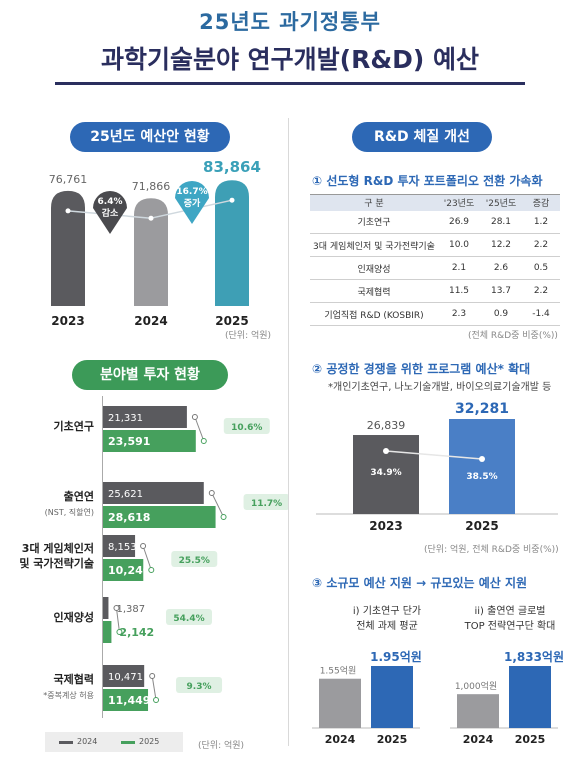  I want to click on table-cell: 2.6, so click(501, 268).